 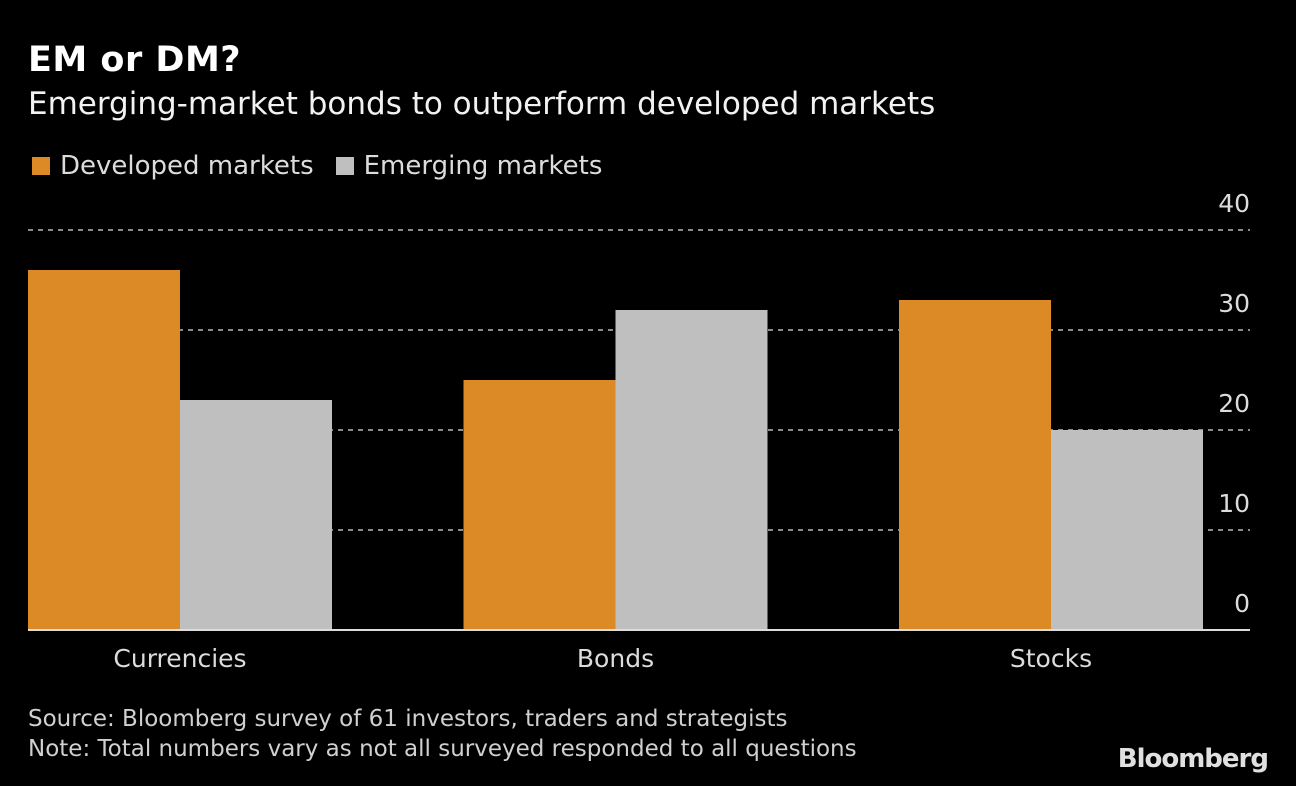 I want to click on x-category-label: Currencies, so click(x=179, y=658).